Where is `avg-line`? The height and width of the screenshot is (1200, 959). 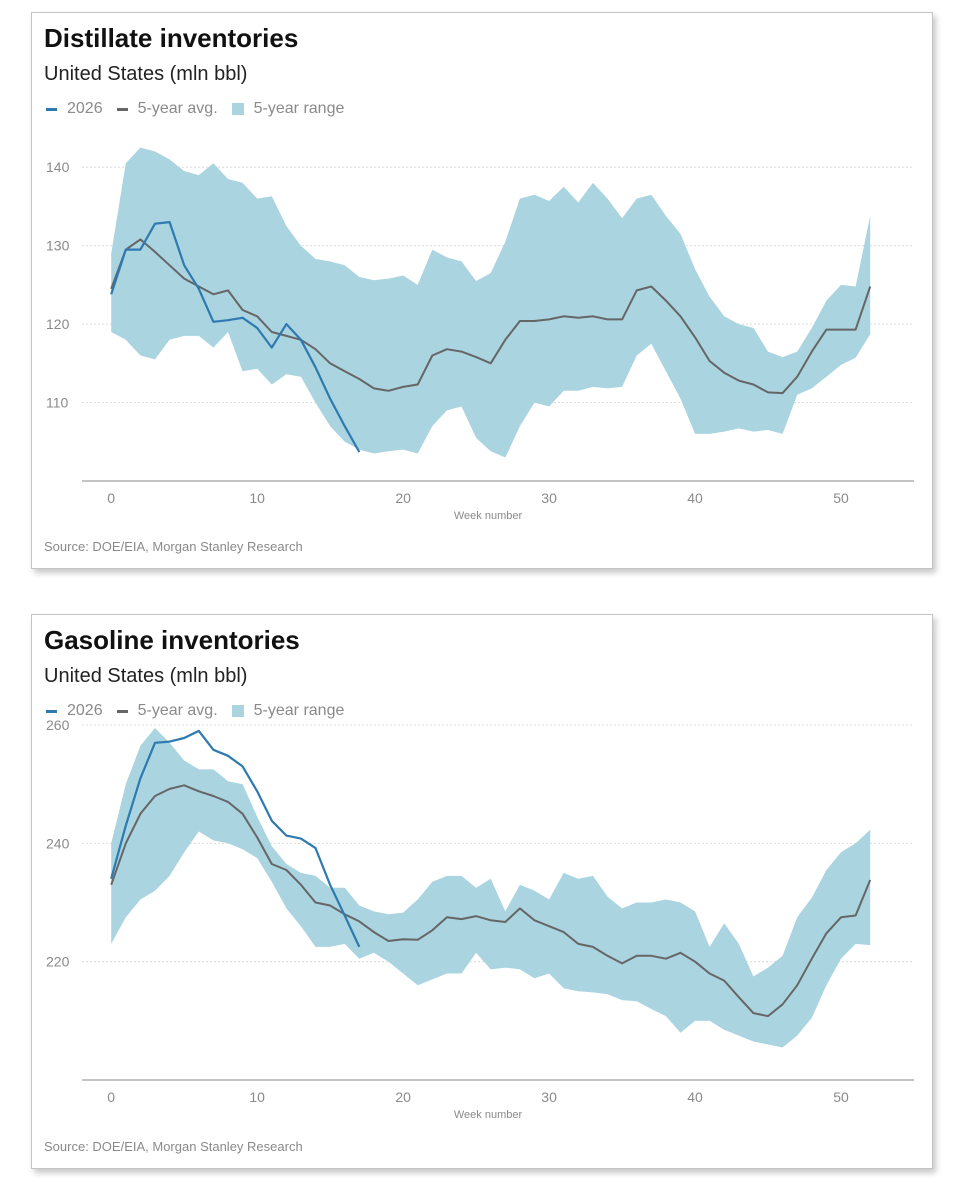
avg-line is located at coordinates (491, 316).